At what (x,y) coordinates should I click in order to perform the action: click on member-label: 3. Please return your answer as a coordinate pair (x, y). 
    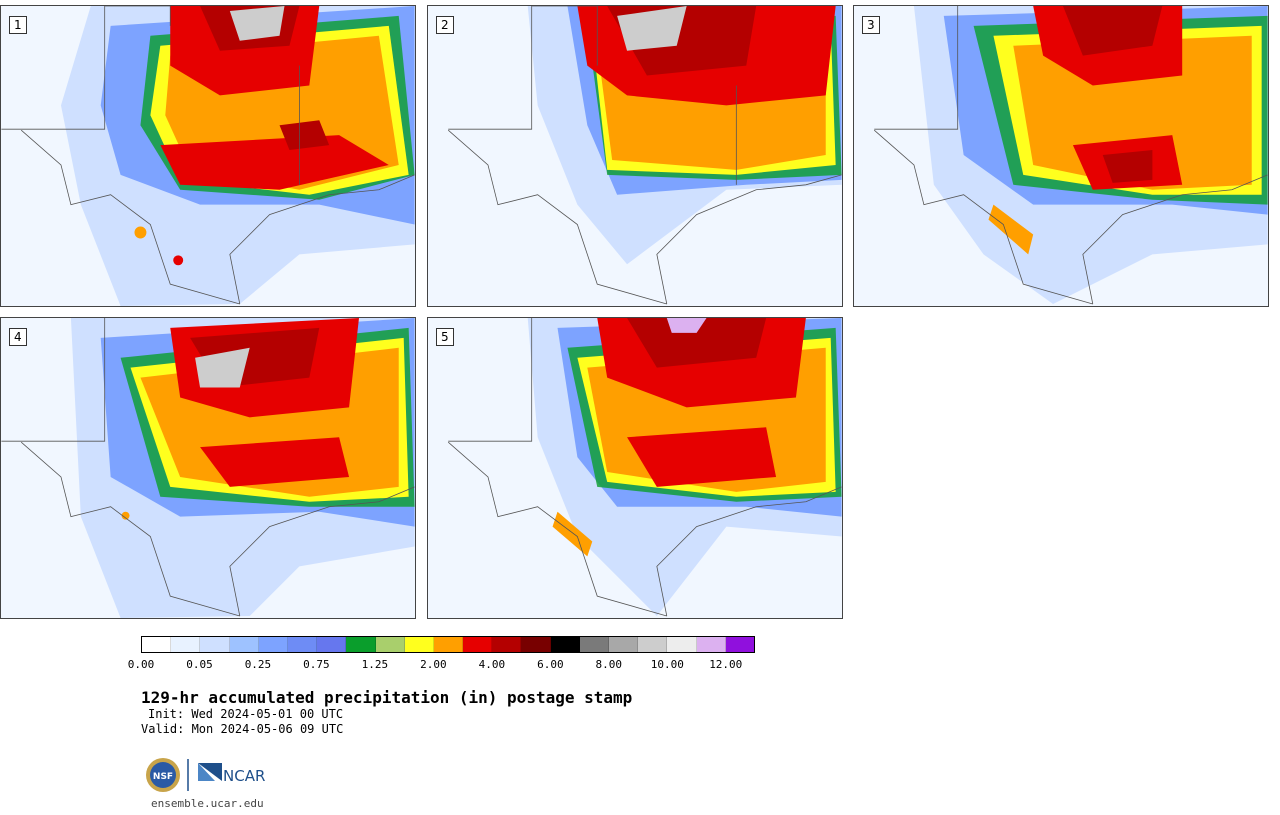
    Looking at the image, I should click on (871, 25).